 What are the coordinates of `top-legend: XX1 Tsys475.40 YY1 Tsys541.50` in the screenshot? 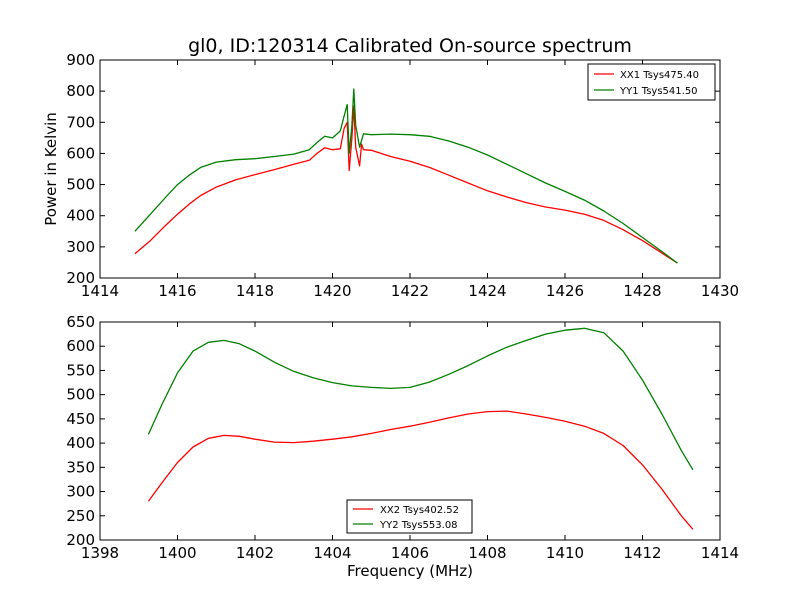 It's located at (651, 82).